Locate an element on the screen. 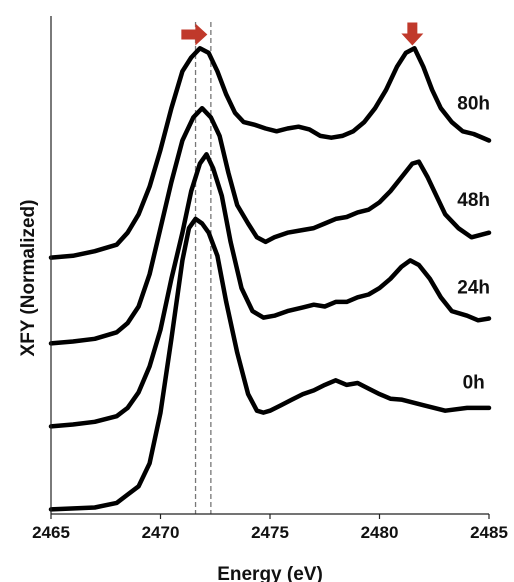 The height and width of the screenshot is (582, 514). series-label: 0h is located at coordinates (474, 383).